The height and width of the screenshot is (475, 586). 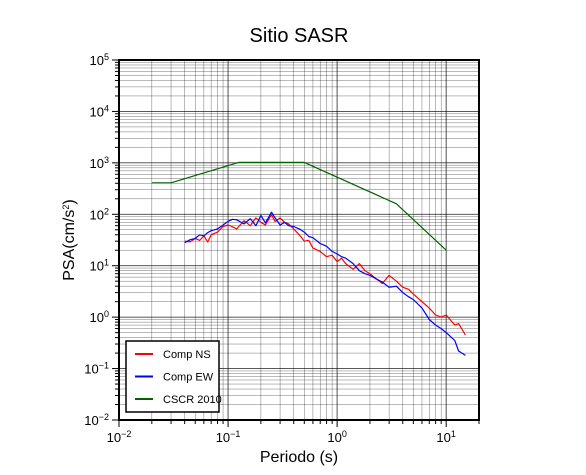 What do you see at coordinates (106, 108) in the screenshot?
I see `y-tick-label-exponent: 4` at bounding box center [106, 108].